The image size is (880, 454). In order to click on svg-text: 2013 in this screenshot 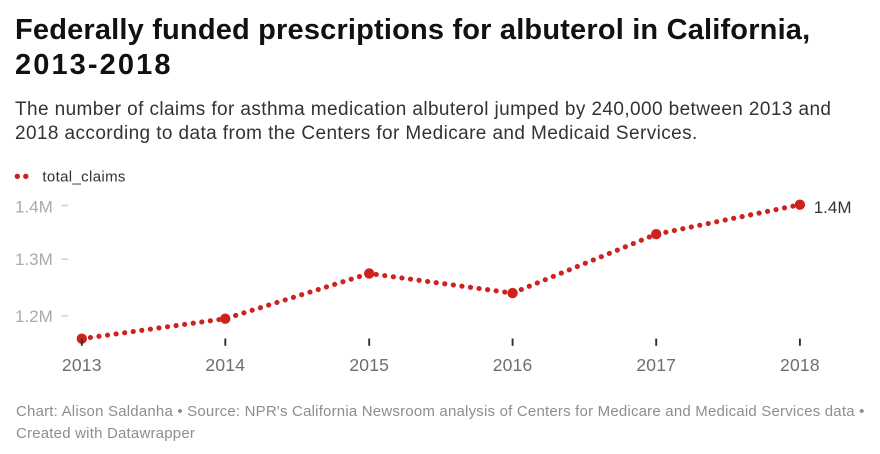, I will do `click(82, 365)`.